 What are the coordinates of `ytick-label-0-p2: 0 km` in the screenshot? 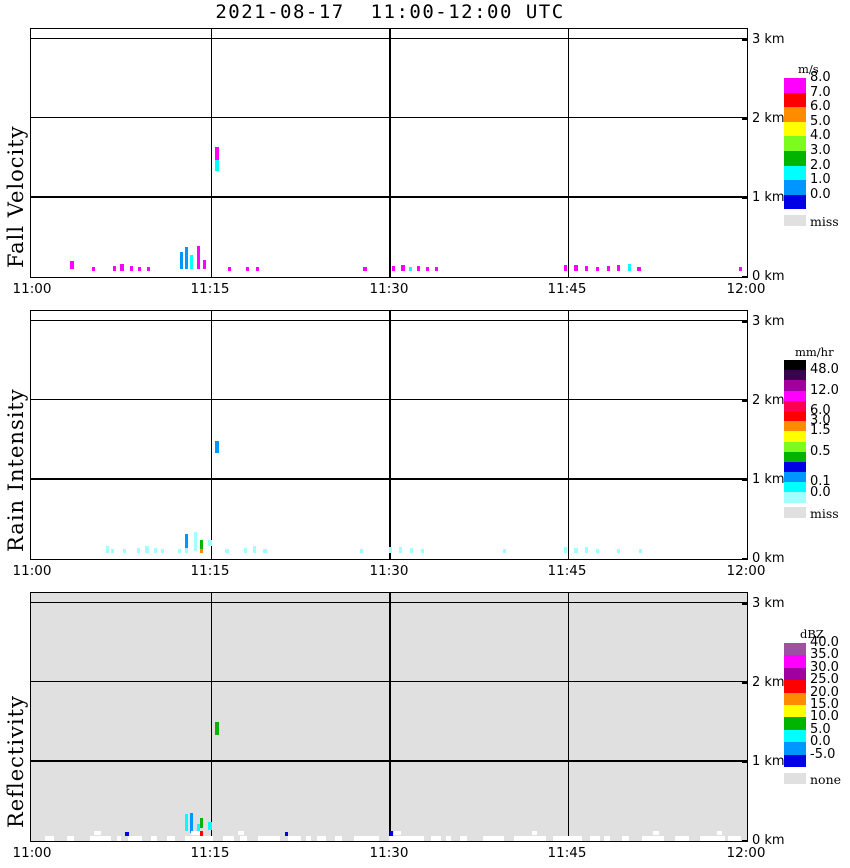 It's located at (768, 558).